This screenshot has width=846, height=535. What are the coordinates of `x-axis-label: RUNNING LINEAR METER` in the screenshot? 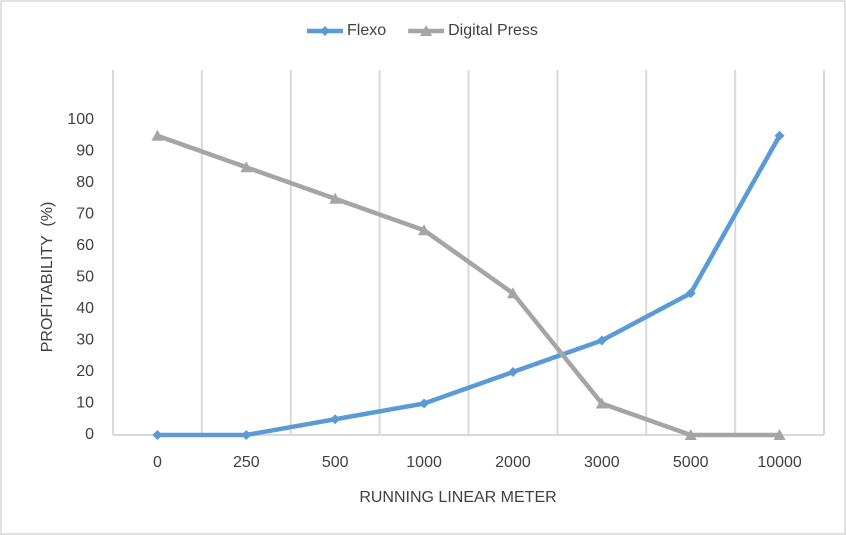 It's located at (457, 497).